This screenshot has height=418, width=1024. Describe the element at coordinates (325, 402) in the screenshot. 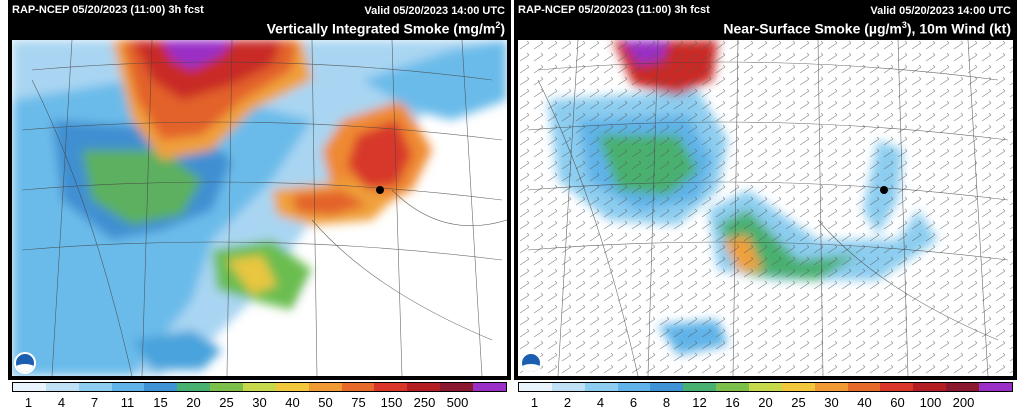

I see `colorbar-label: 50` at that location.